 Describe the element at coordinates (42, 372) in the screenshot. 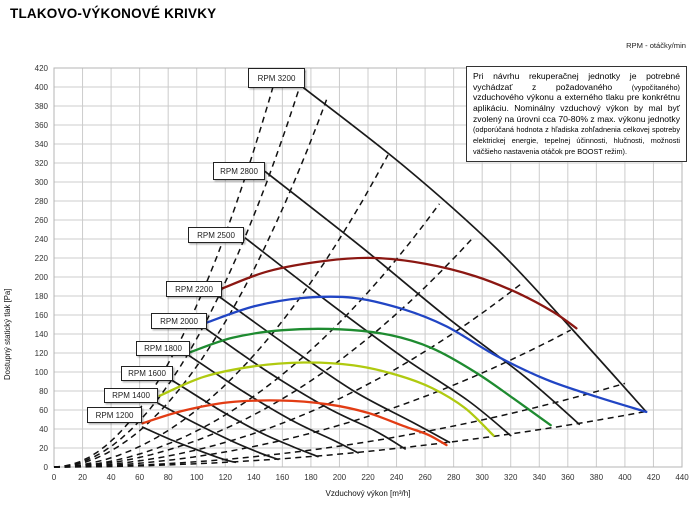

I see `y-tick-label: 100` at that location.